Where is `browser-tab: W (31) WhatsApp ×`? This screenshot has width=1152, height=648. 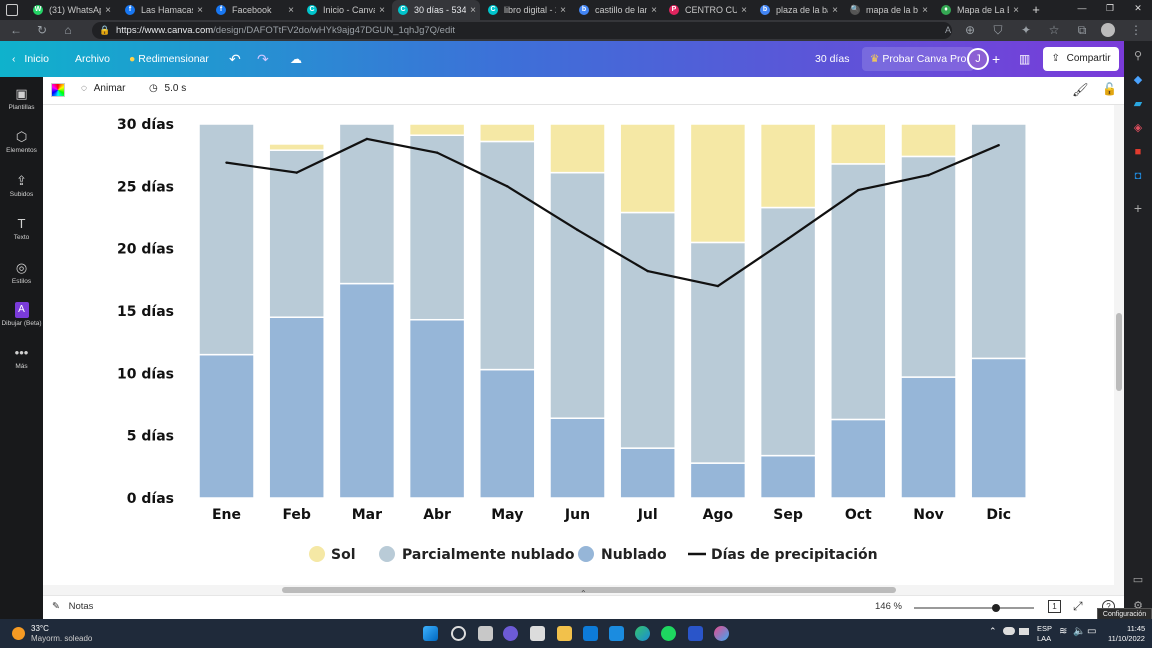
browser-tab: W (31) WhatsApp × is located at coordinates (71, 10).